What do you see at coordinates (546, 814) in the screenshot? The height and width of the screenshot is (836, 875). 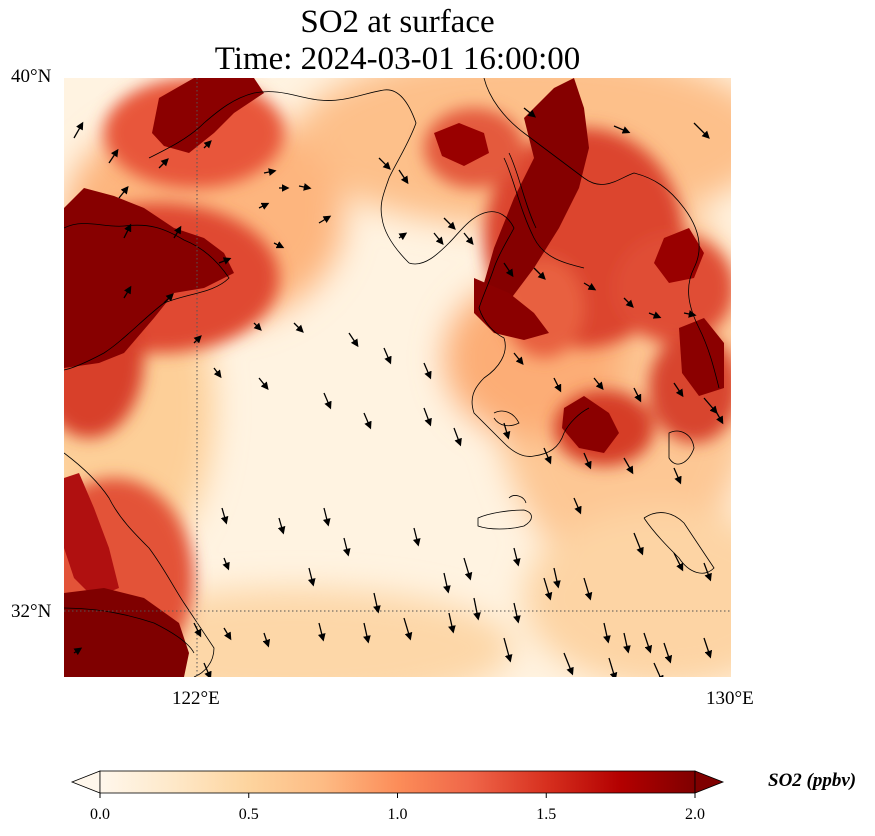 I see `colorbar-tick-label: 1.5` at bounding box center [546, 814].